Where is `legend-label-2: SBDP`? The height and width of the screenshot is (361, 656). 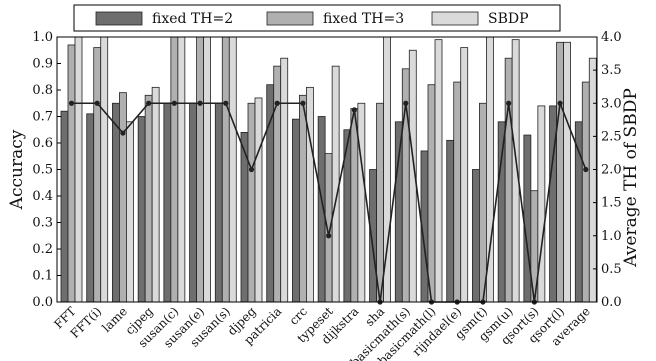
legend-label-2: SBDP is located at coordinates (508, 19).